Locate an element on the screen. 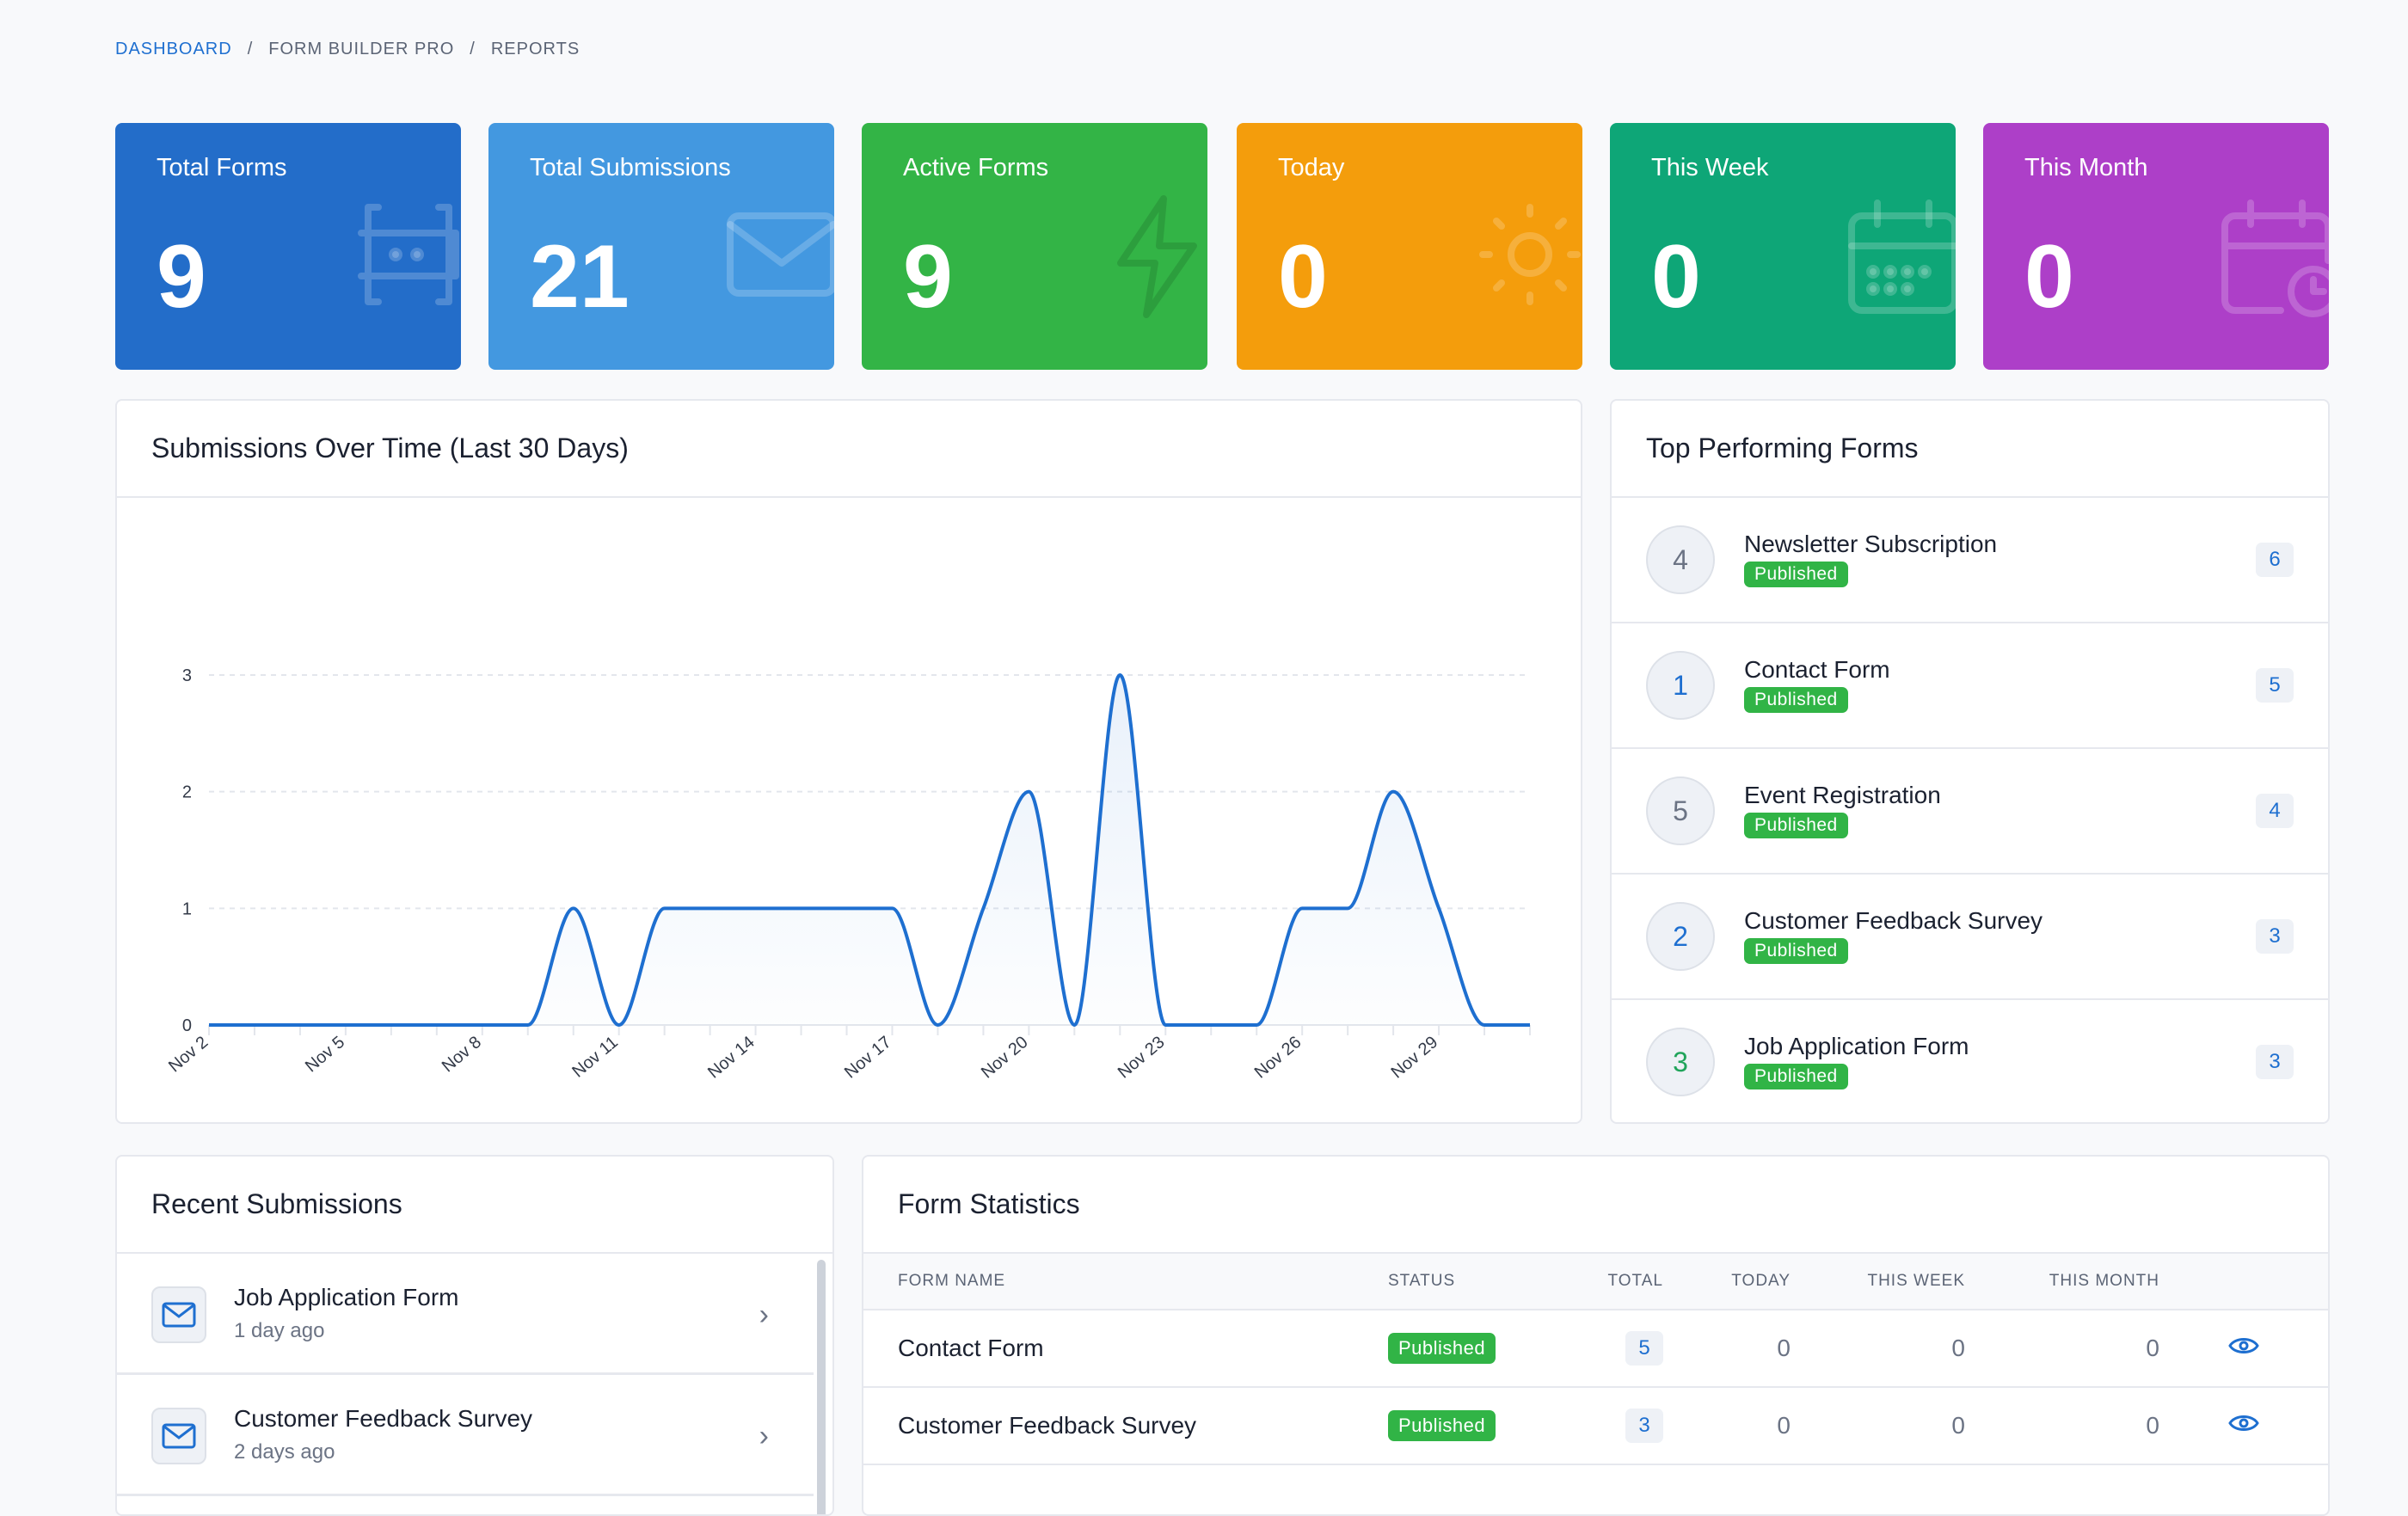 Image resolution: width=2408 pixels, height=1516 pixels. stat-label: This Week is located at coordinates (1710, 167).